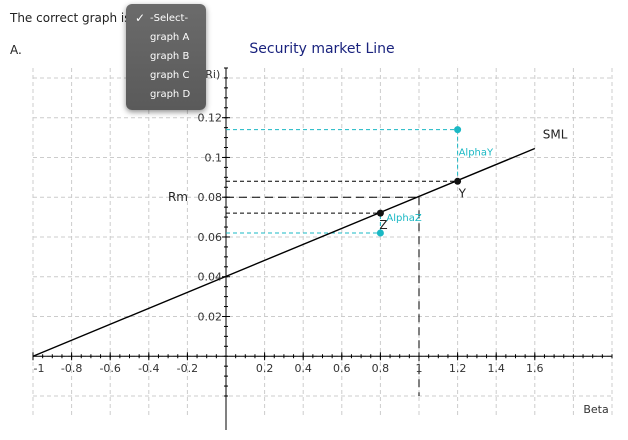 This screenshot has width=628, height=440. Describe the element at coordinates (170, 94) in the screenshot. I see `dropdown-option-label: graph D` at that location.